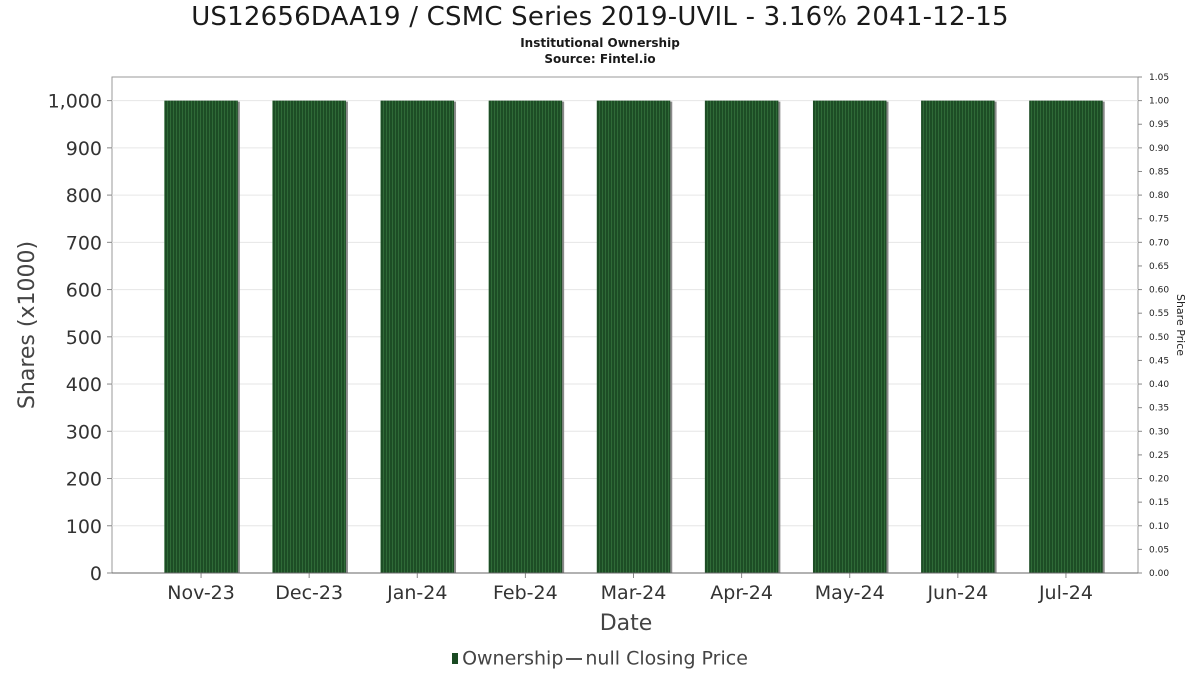  What do you see at coordinates (1159, 456) in the screenshot?
I see `y2-tick-label: 0.25` at bounding box center [1159, 456].